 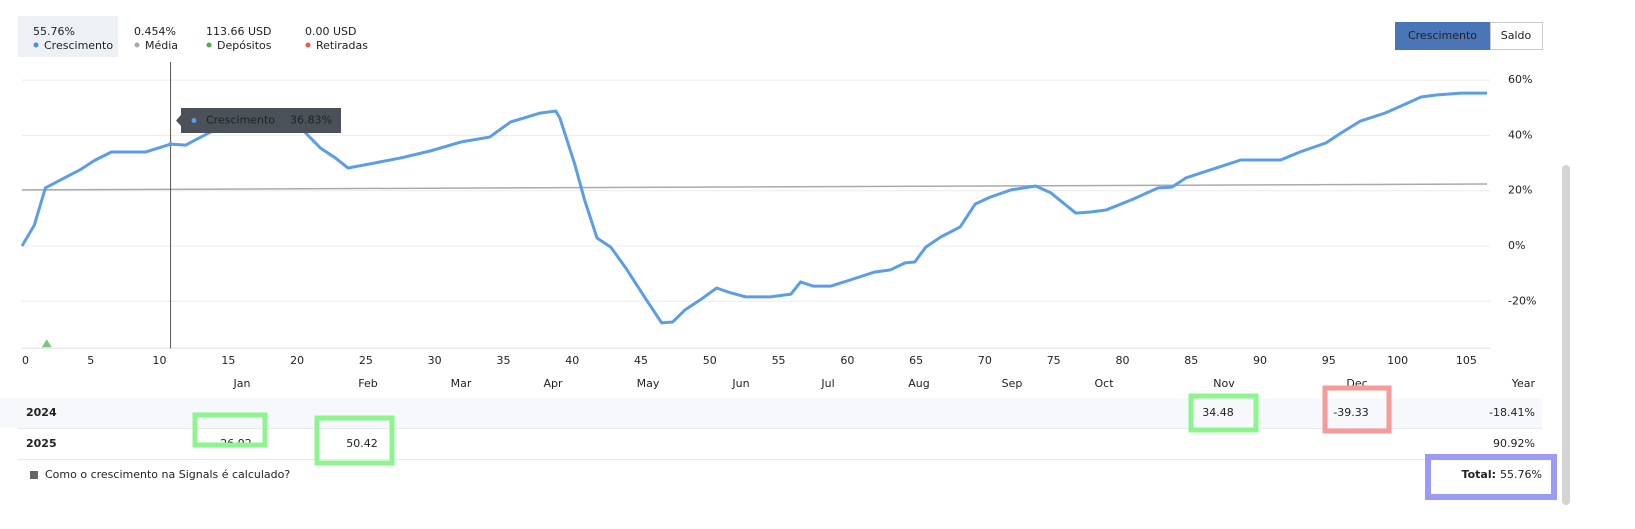 I want to click on stat-value: 0.00 USD, so click(x=331, y=31).